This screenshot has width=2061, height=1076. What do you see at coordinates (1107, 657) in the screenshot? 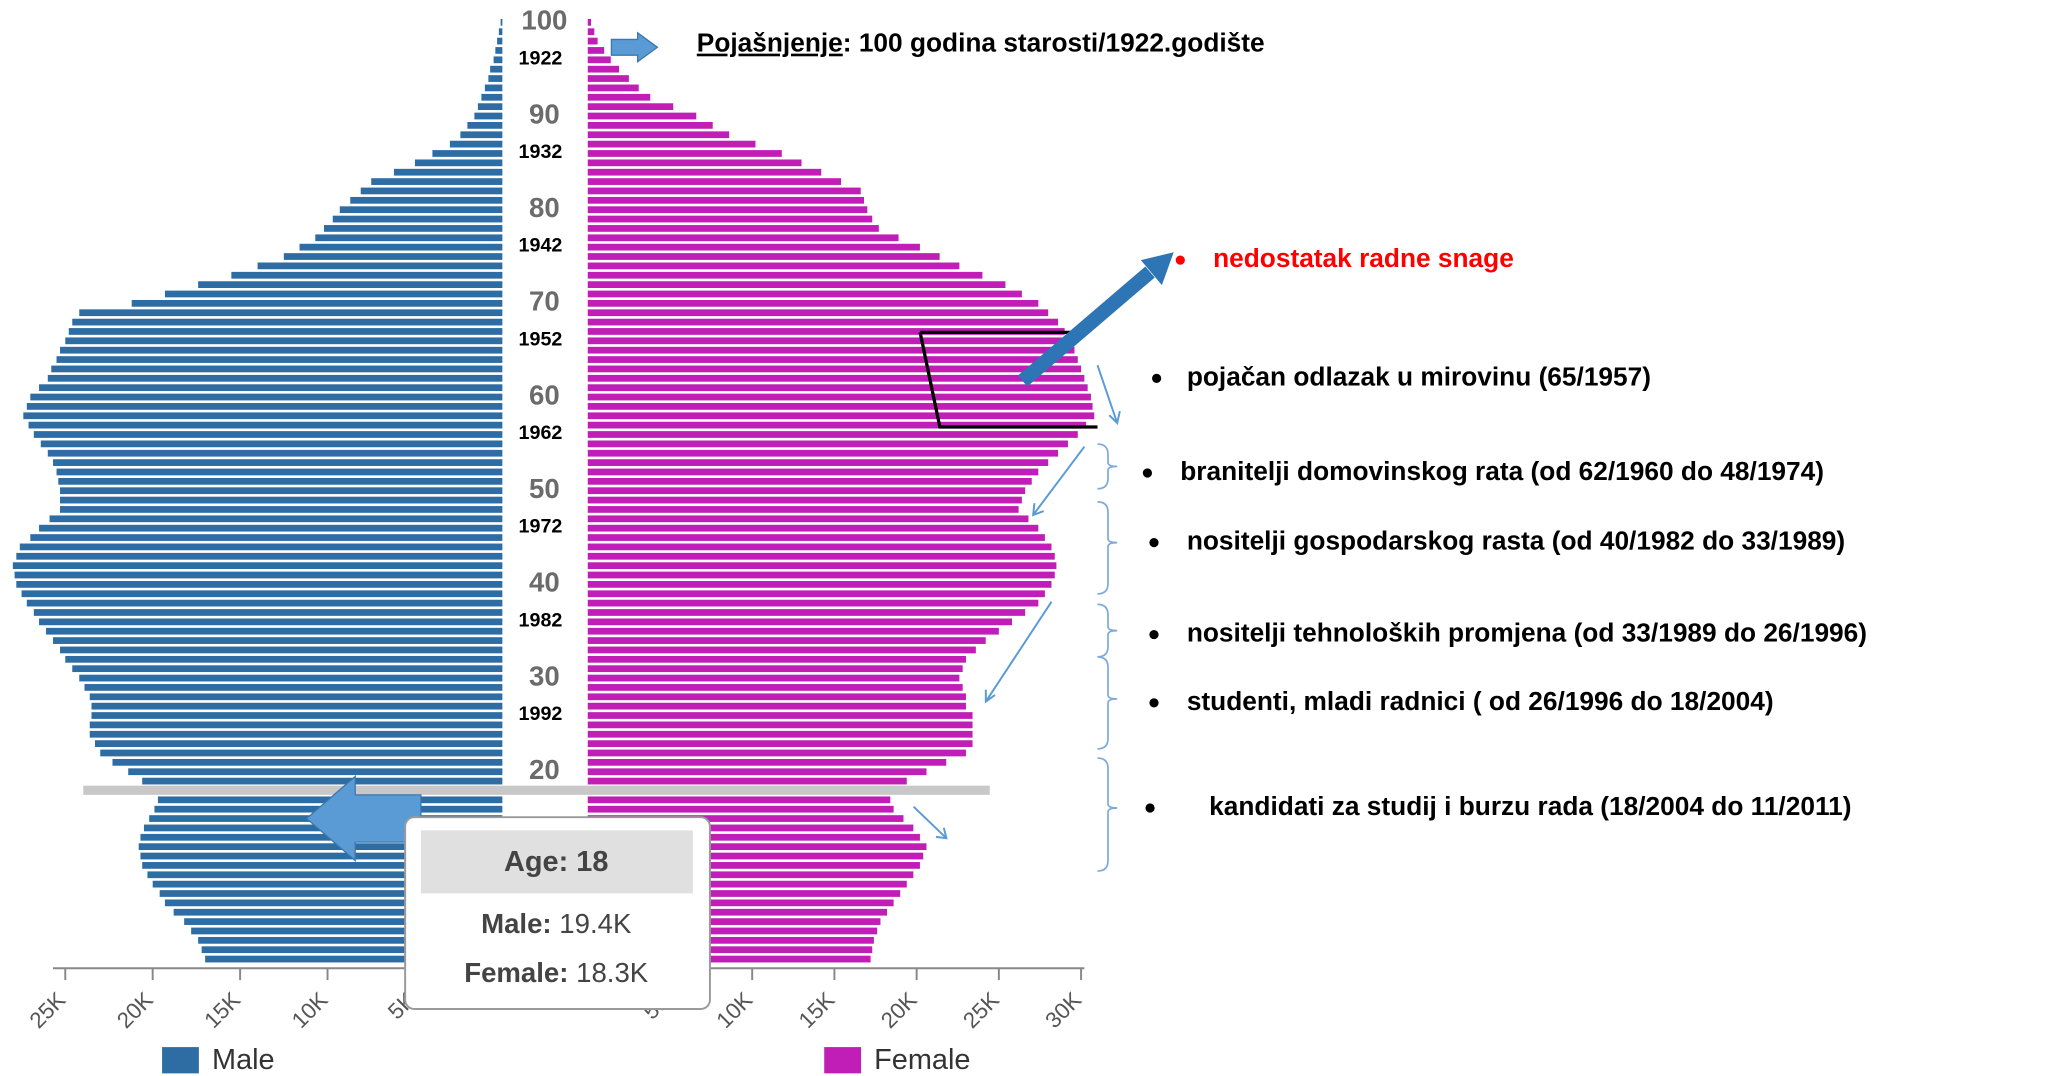
I see `braces` at bounding box center [1107, 657].